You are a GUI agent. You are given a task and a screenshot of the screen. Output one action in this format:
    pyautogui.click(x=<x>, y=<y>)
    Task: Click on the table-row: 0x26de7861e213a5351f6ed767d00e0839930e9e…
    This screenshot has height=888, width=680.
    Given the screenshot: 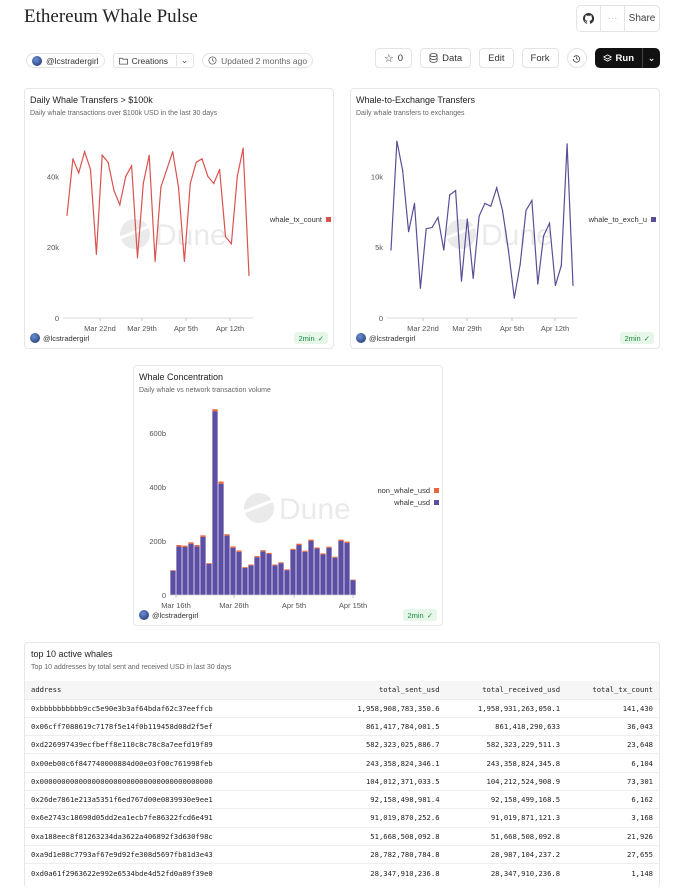 What is the action you would take?
    pyautogui.click(x=342, y=799)
    